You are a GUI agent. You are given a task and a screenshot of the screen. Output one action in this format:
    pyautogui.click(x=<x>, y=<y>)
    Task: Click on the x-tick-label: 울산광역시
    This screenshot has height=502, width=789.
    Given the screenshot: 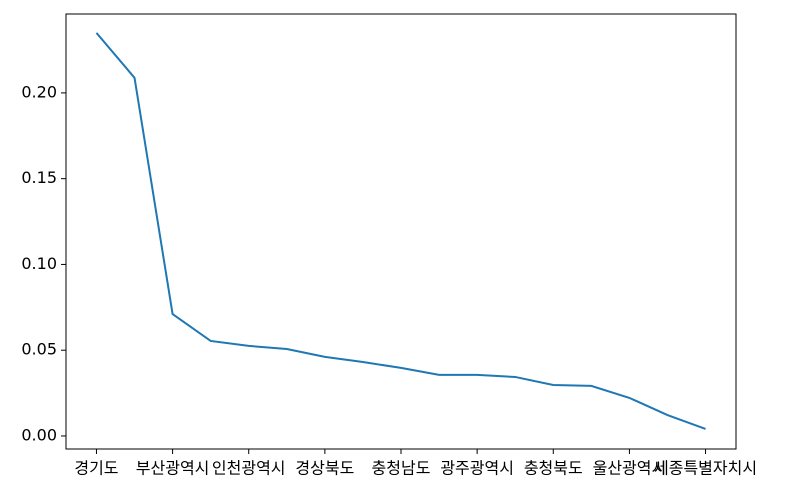 What is the action you would take?
    pyautogui.click(x=630, y=468)
    